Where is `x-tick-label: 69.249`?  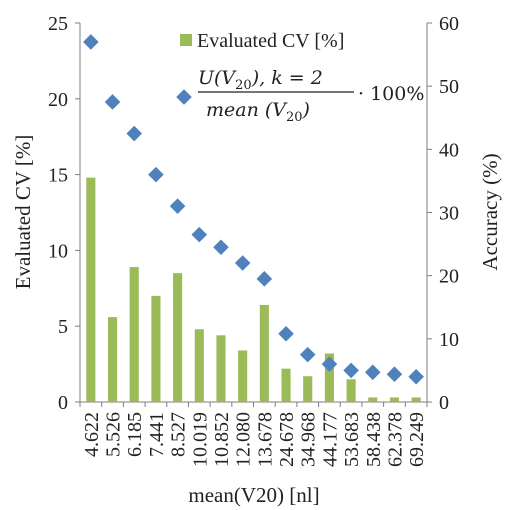 x-tick-label: 69.249 is located at coordinates (417, 439).